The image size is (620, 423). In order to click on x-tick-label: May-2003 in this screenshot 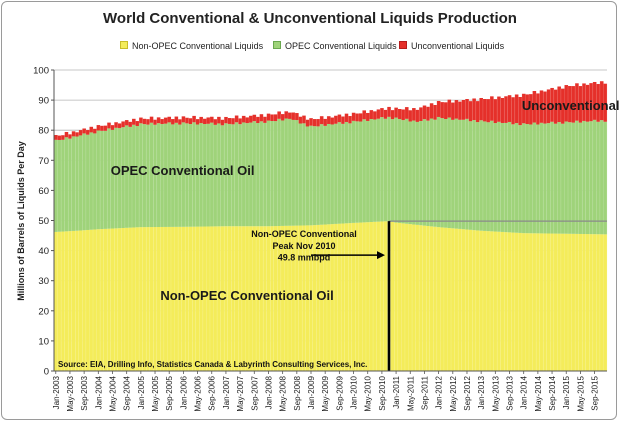, I will do `click(70, 393)`.